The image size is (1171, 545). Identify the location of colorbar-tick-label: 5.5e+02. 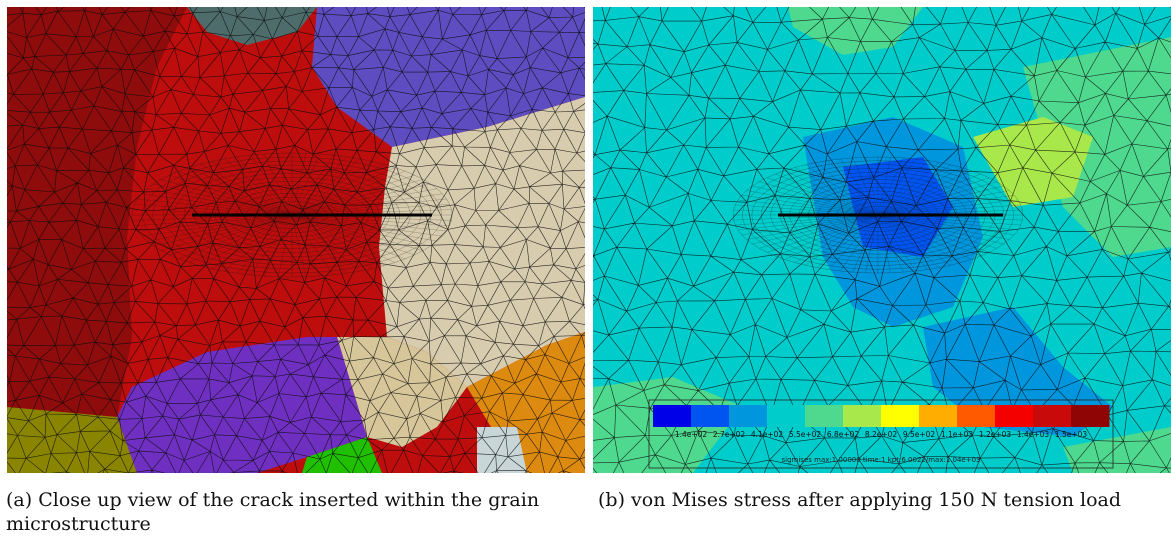
(805, 434).